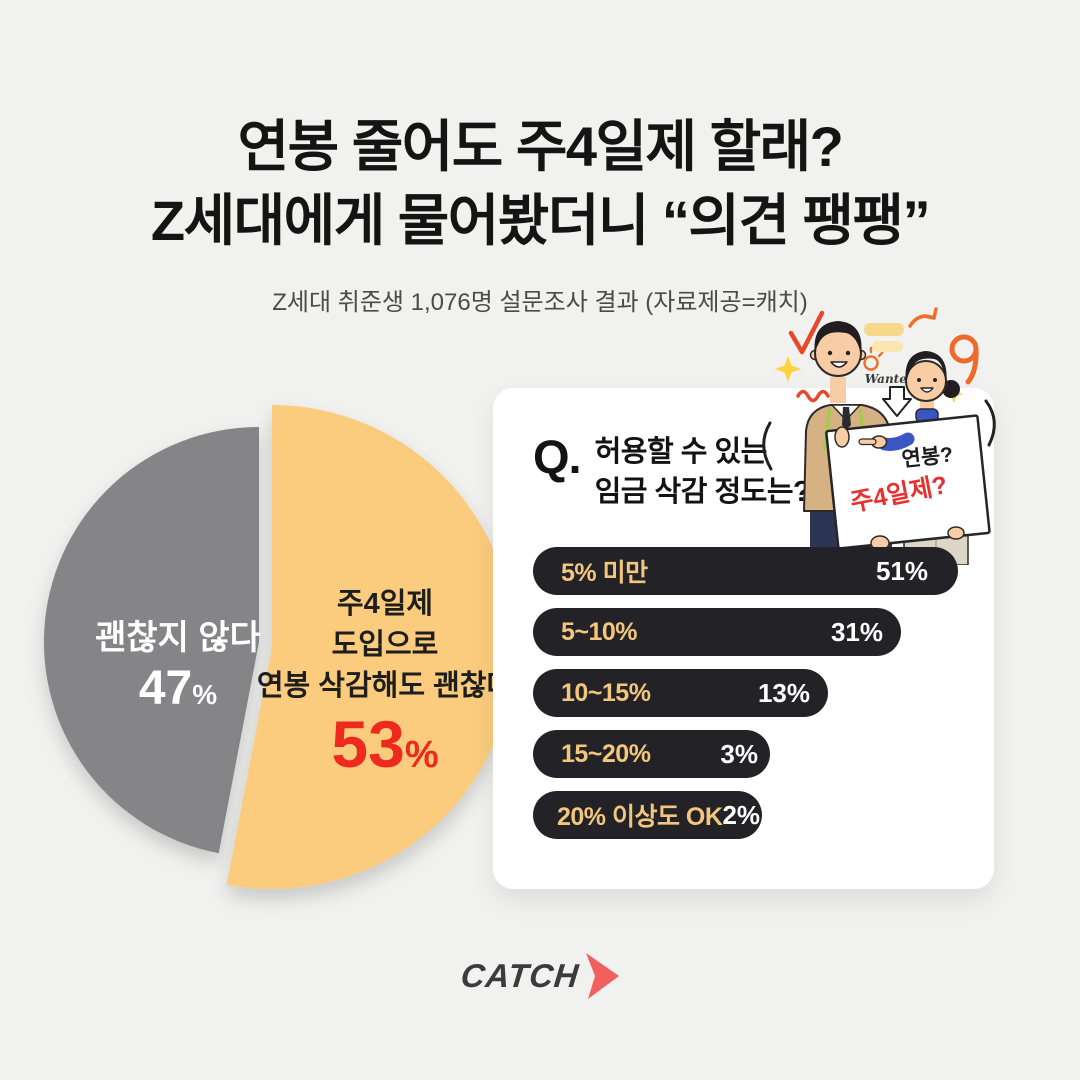  What do you see at coordinates (703, 472) in the screenshot?
I see `question-text: 허용할 수 있는 임금 삭감 정도는?` at bounding box center [703, 472].